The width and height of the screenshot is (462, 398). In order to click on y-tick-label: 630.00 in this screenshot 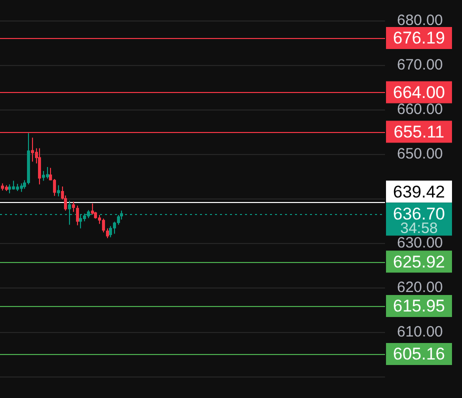, I will do `click(420, 243)`.